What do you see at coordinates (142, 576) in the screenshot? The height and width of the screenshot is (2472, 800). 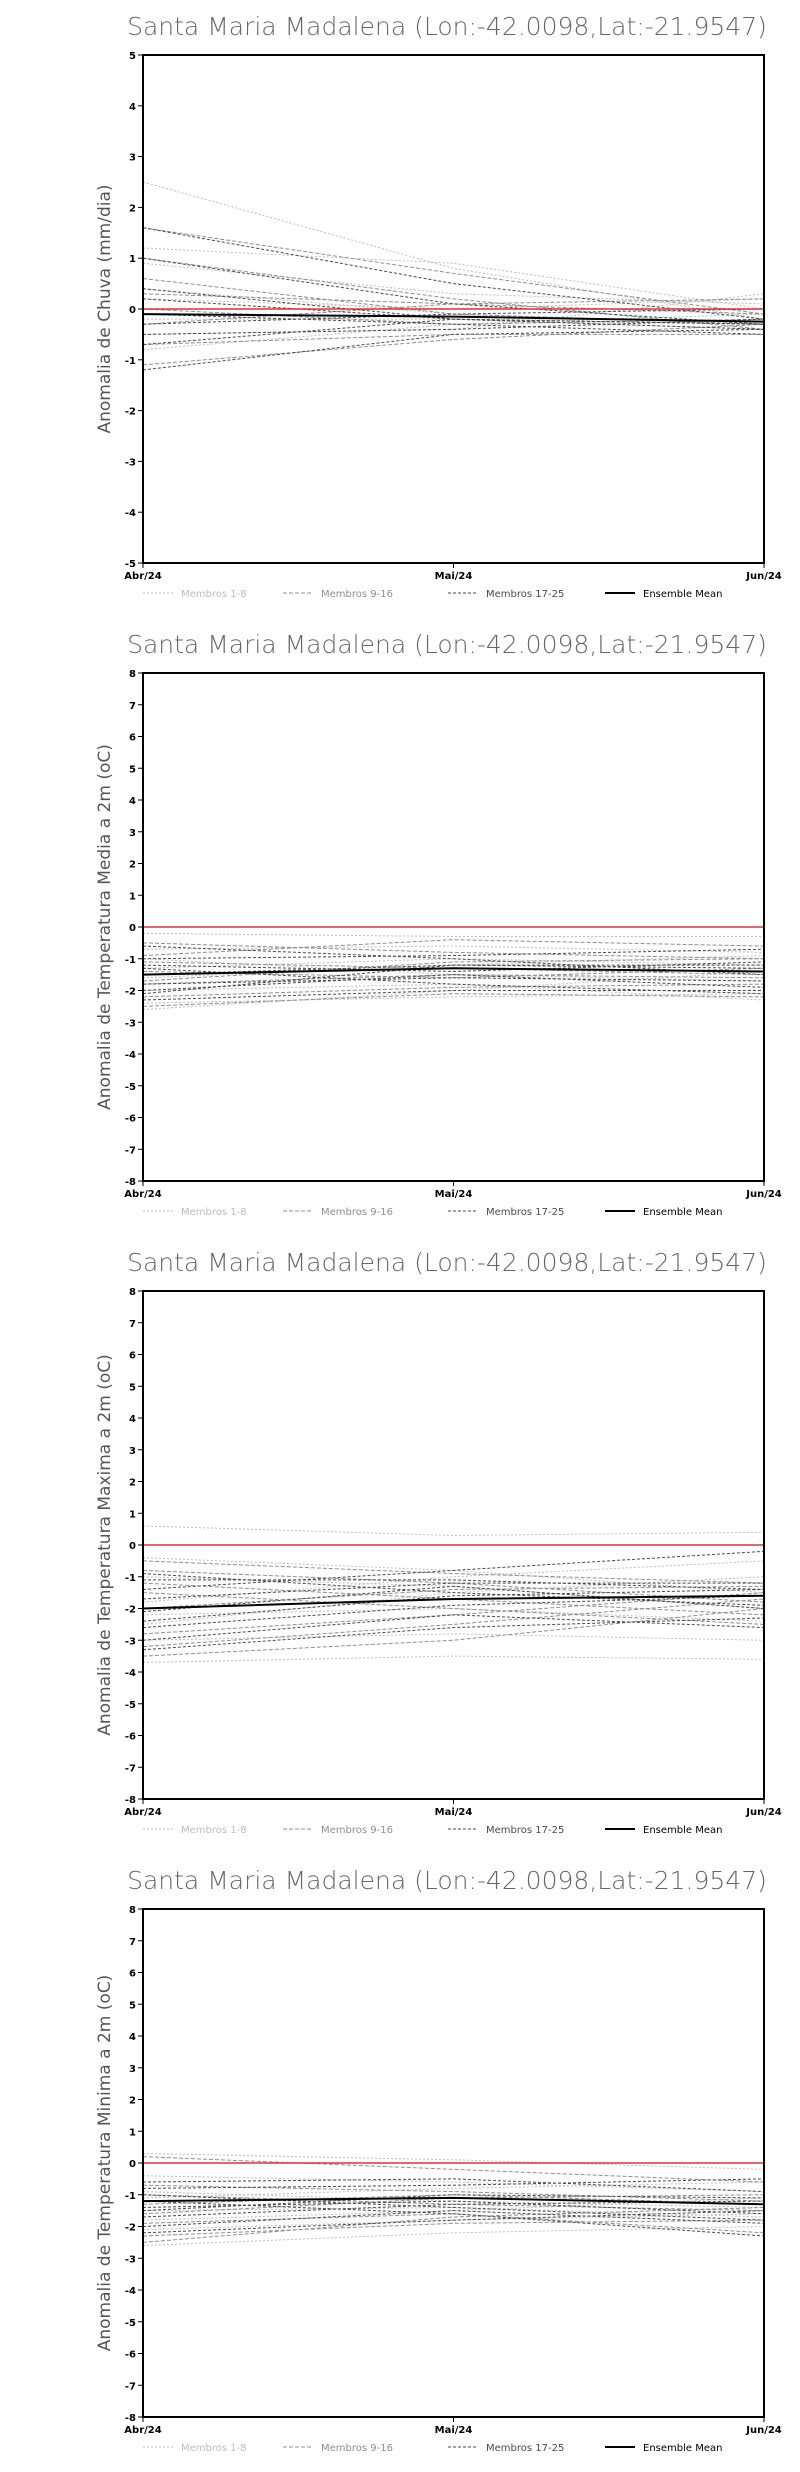 I see `x-tick-label: Abr/24` at bounding box center [142, 576].